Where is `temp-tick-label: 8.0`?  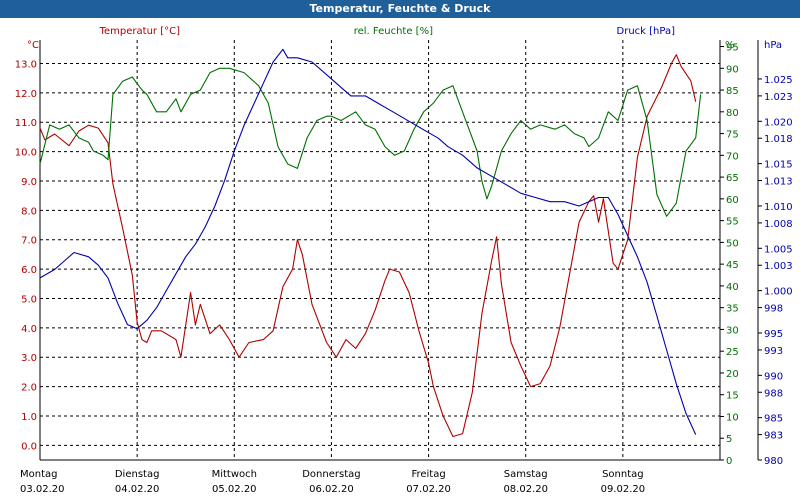
temp-tick-label: 8.0 is located at coordinates (29, 211).